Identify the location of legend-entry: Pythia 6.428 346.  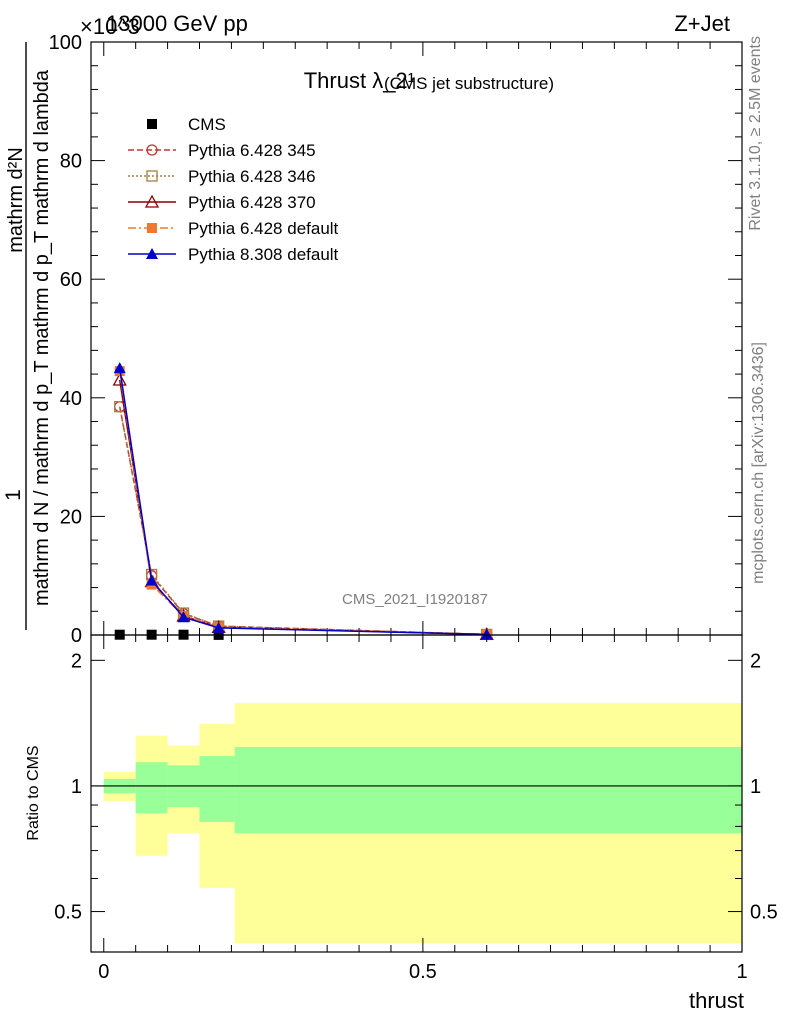
(222, 176).